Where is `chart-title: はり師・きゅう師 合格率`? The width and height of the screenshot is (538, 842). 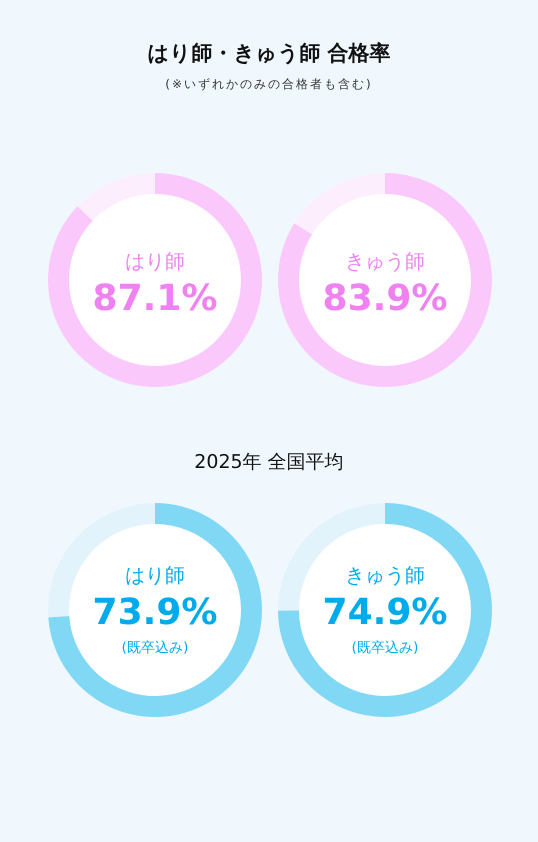 chart-title: はり師・きゅう師 合格率 is located at coordinates (269, 53).